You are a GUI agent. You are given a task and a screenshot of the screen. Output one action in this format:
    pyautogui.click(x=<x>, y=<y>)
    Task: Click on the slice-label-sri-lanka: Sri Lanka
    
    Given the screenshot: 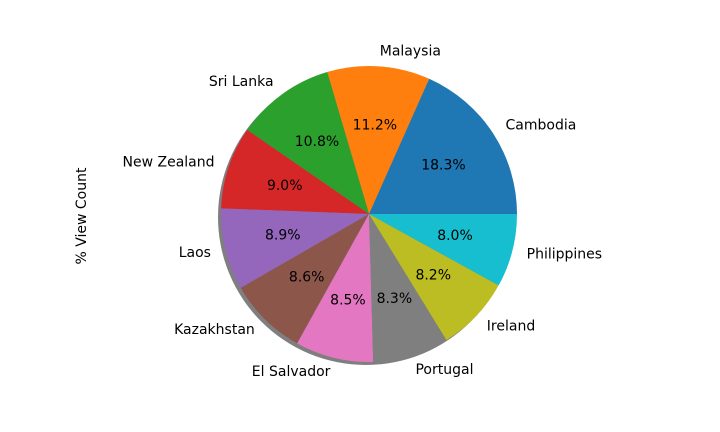 What is the action you would take?
    pyautogui.click(x=241, y=82)
    